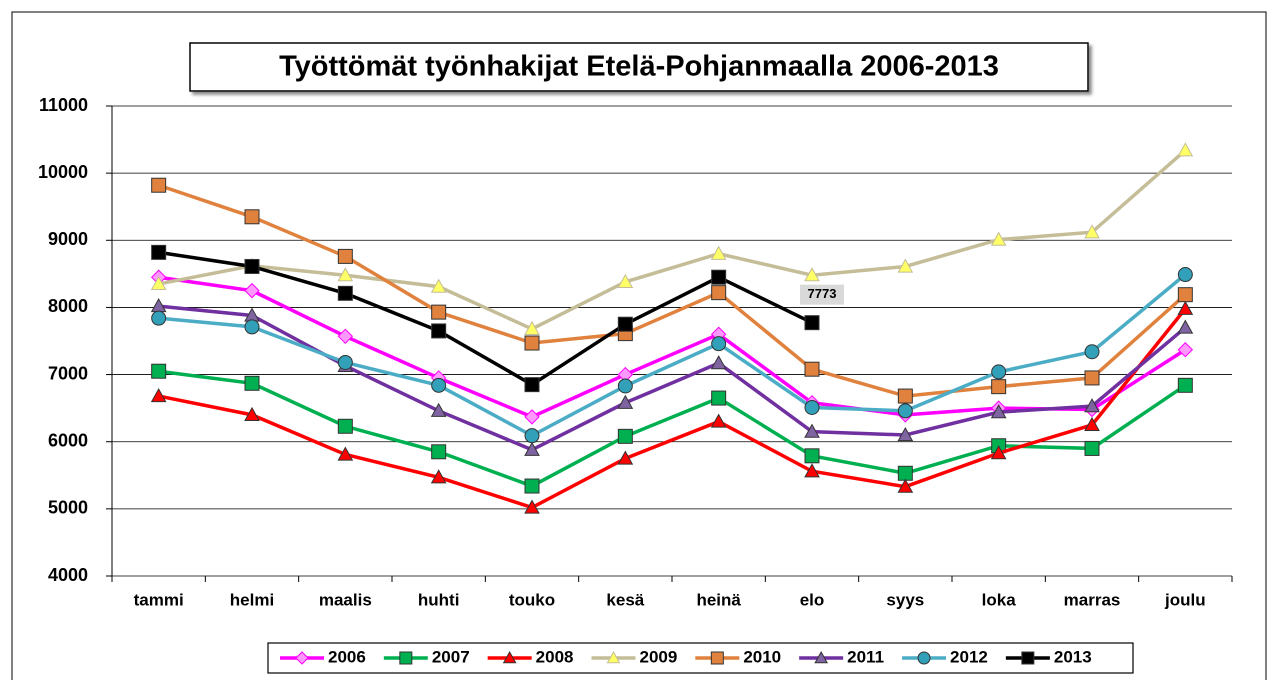  Describe the element at coordinates (68, 239) in the screenshot. I see `y-tick-label: 9000` at that location.